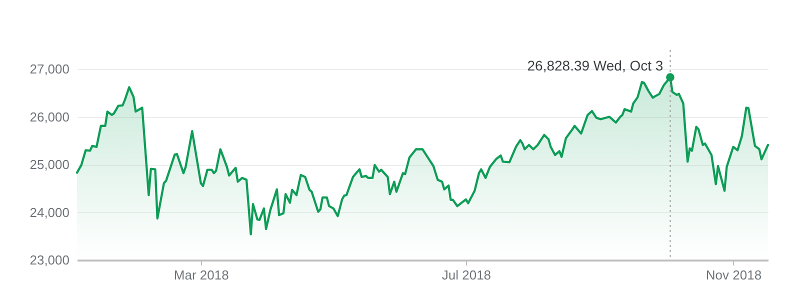 The width and height of the screenshot is (795, 304). Describe the element at coordinates (201, 275) in the screenshot. I see `x-tick-label: Mar 2018` at that location.